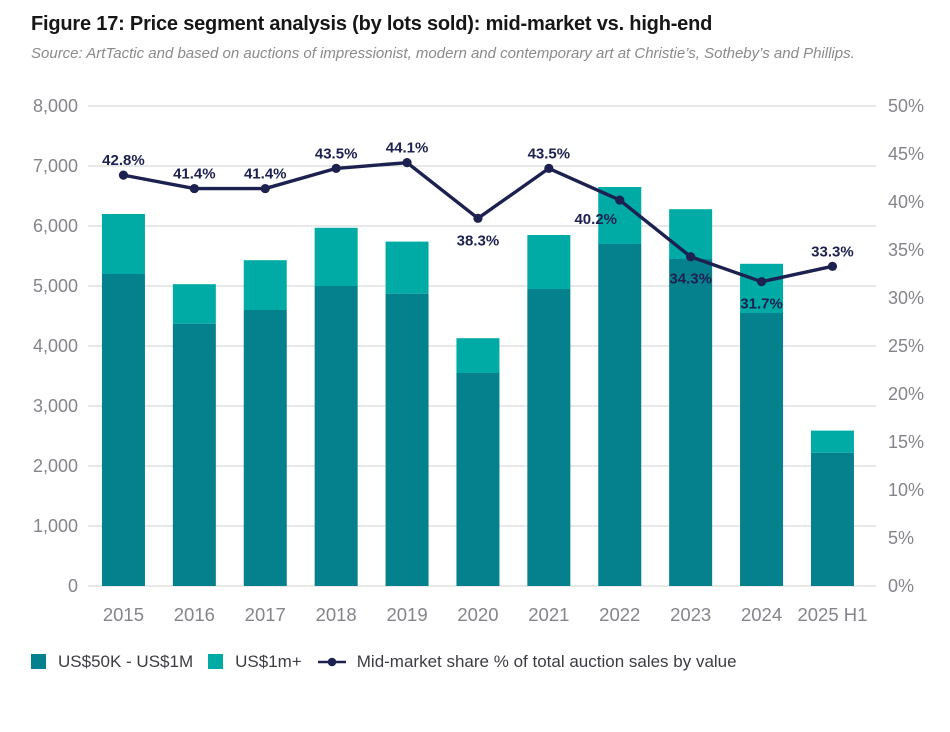 This screenshot has width=950, height=732. Describe the element at coordinates (691, 233) in the screenshot. I see `bar-high-end-2023` at that location.